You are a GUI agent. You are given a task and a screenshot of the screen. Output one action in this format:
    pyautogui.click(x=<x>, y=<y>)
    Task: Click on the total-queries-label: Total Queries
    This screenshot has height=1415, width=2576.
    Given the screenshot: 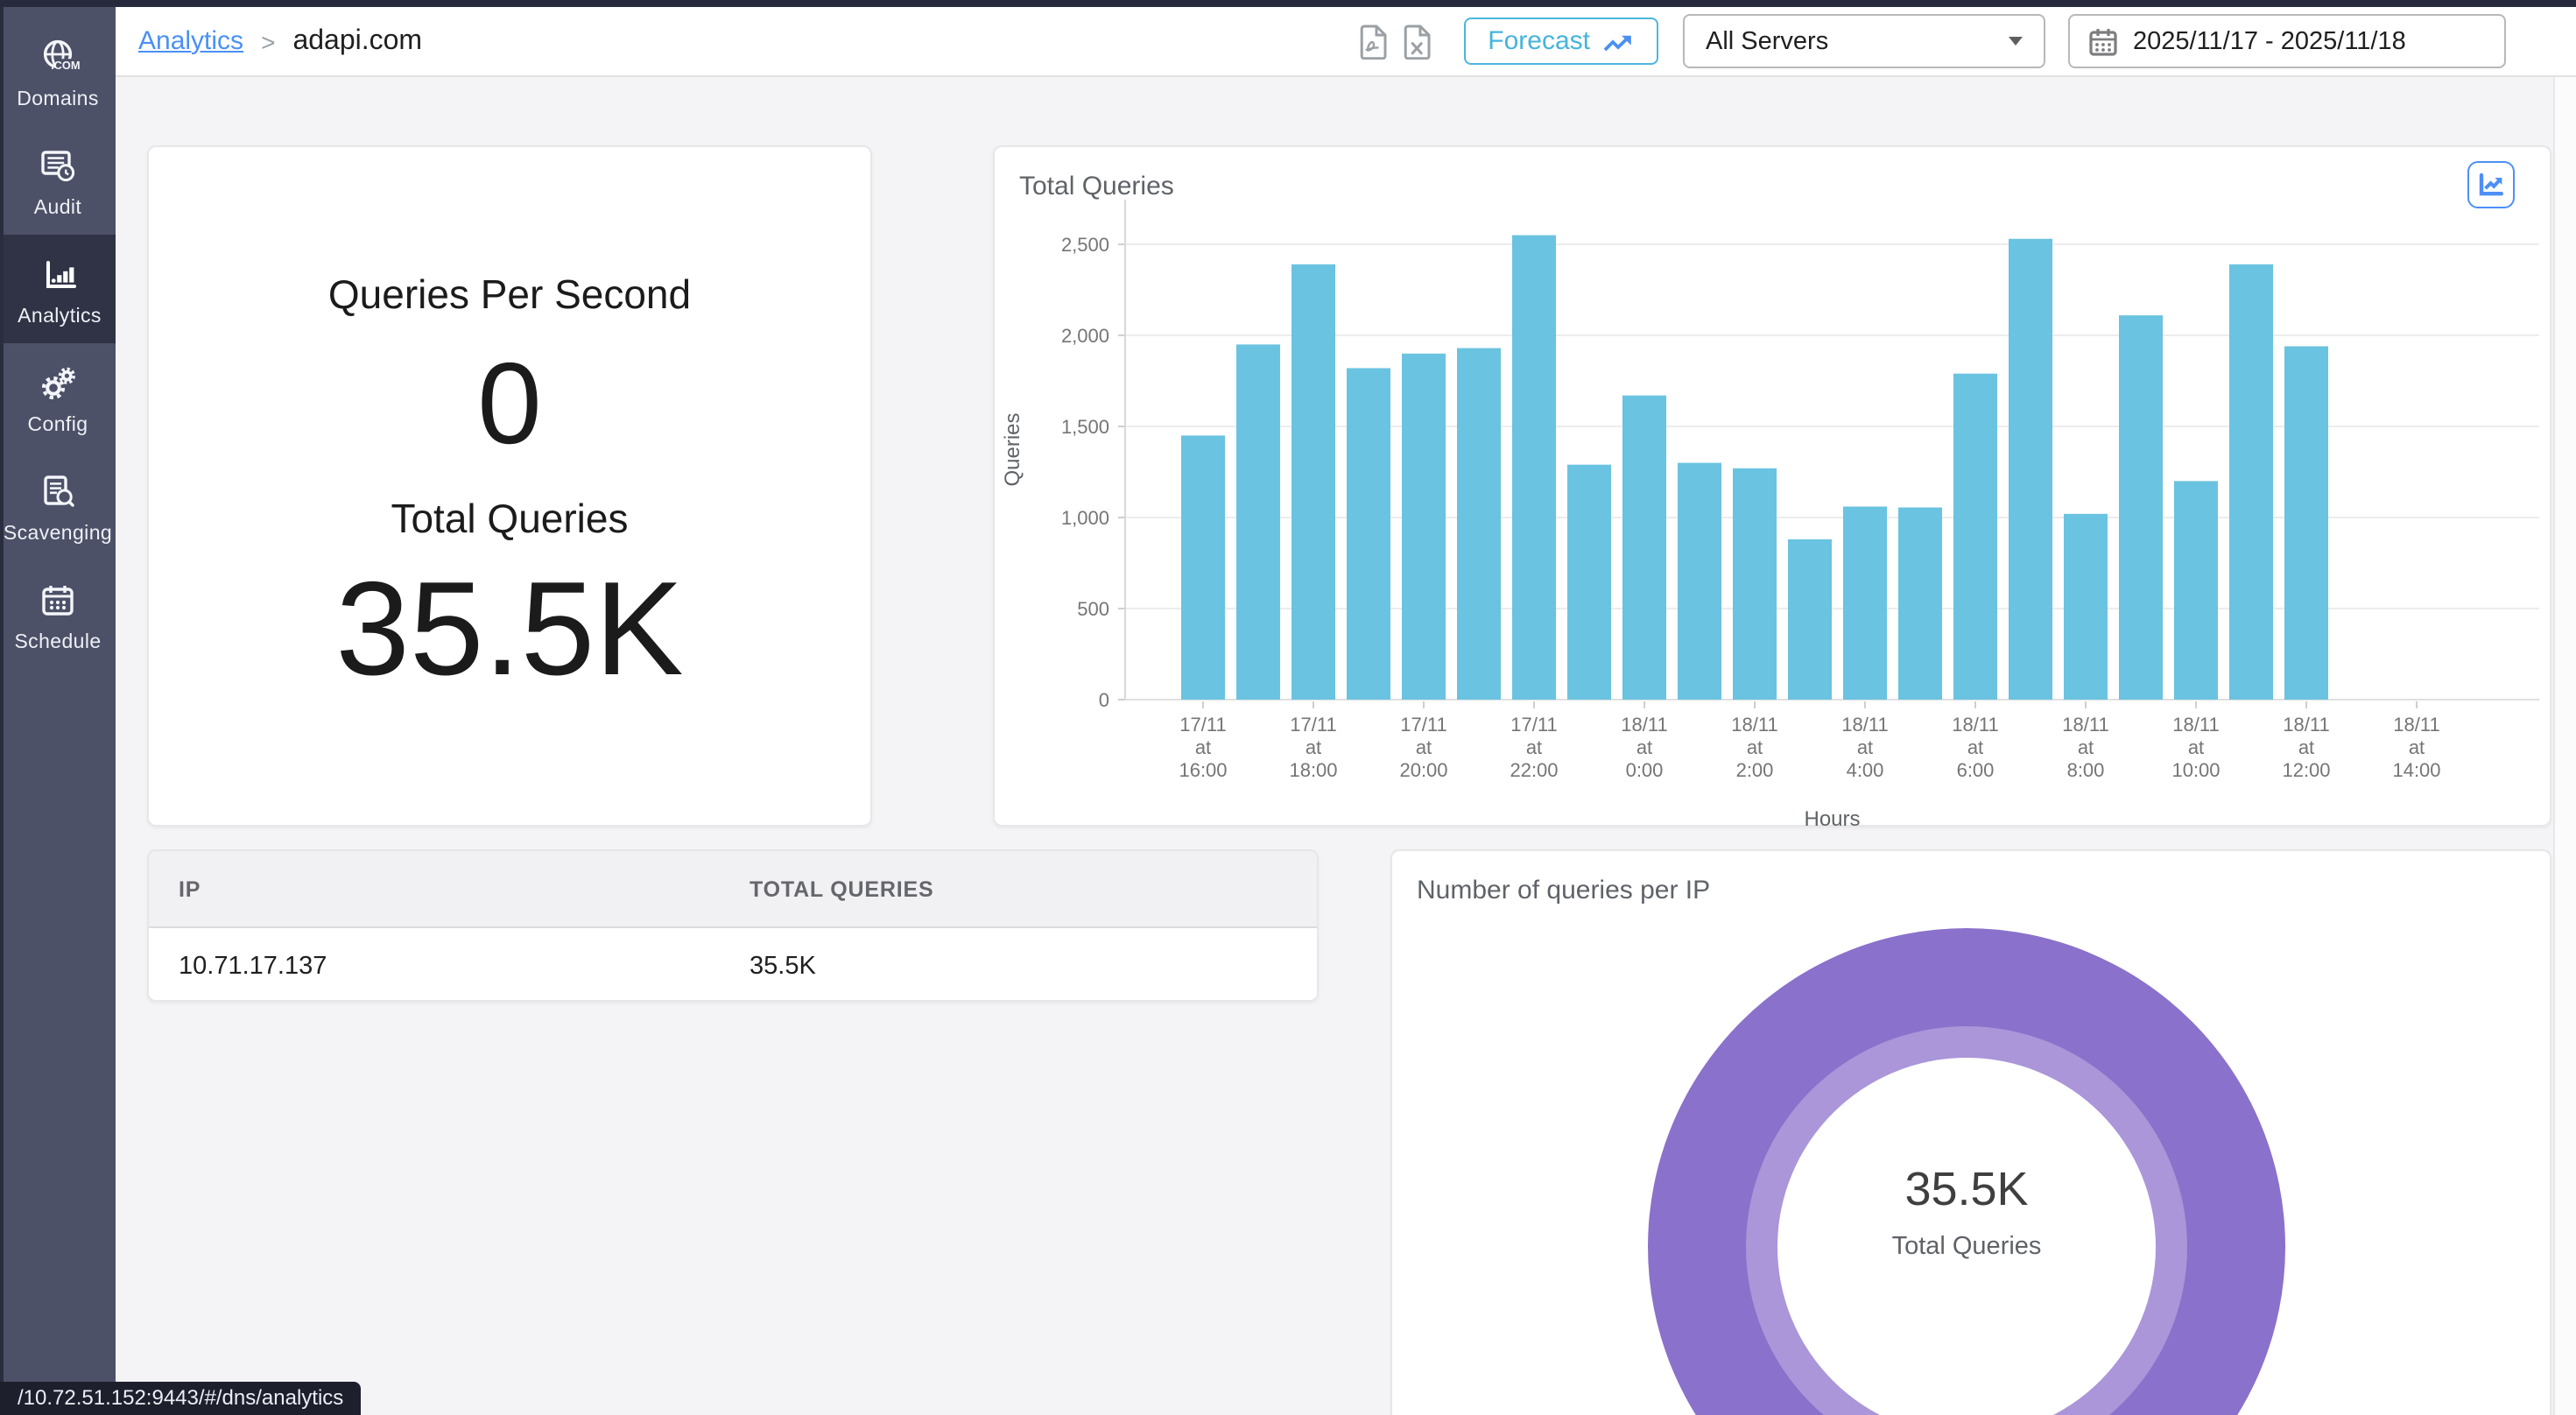 What is the action you would take?
    pyautogui.click(x=510, y=519)
    